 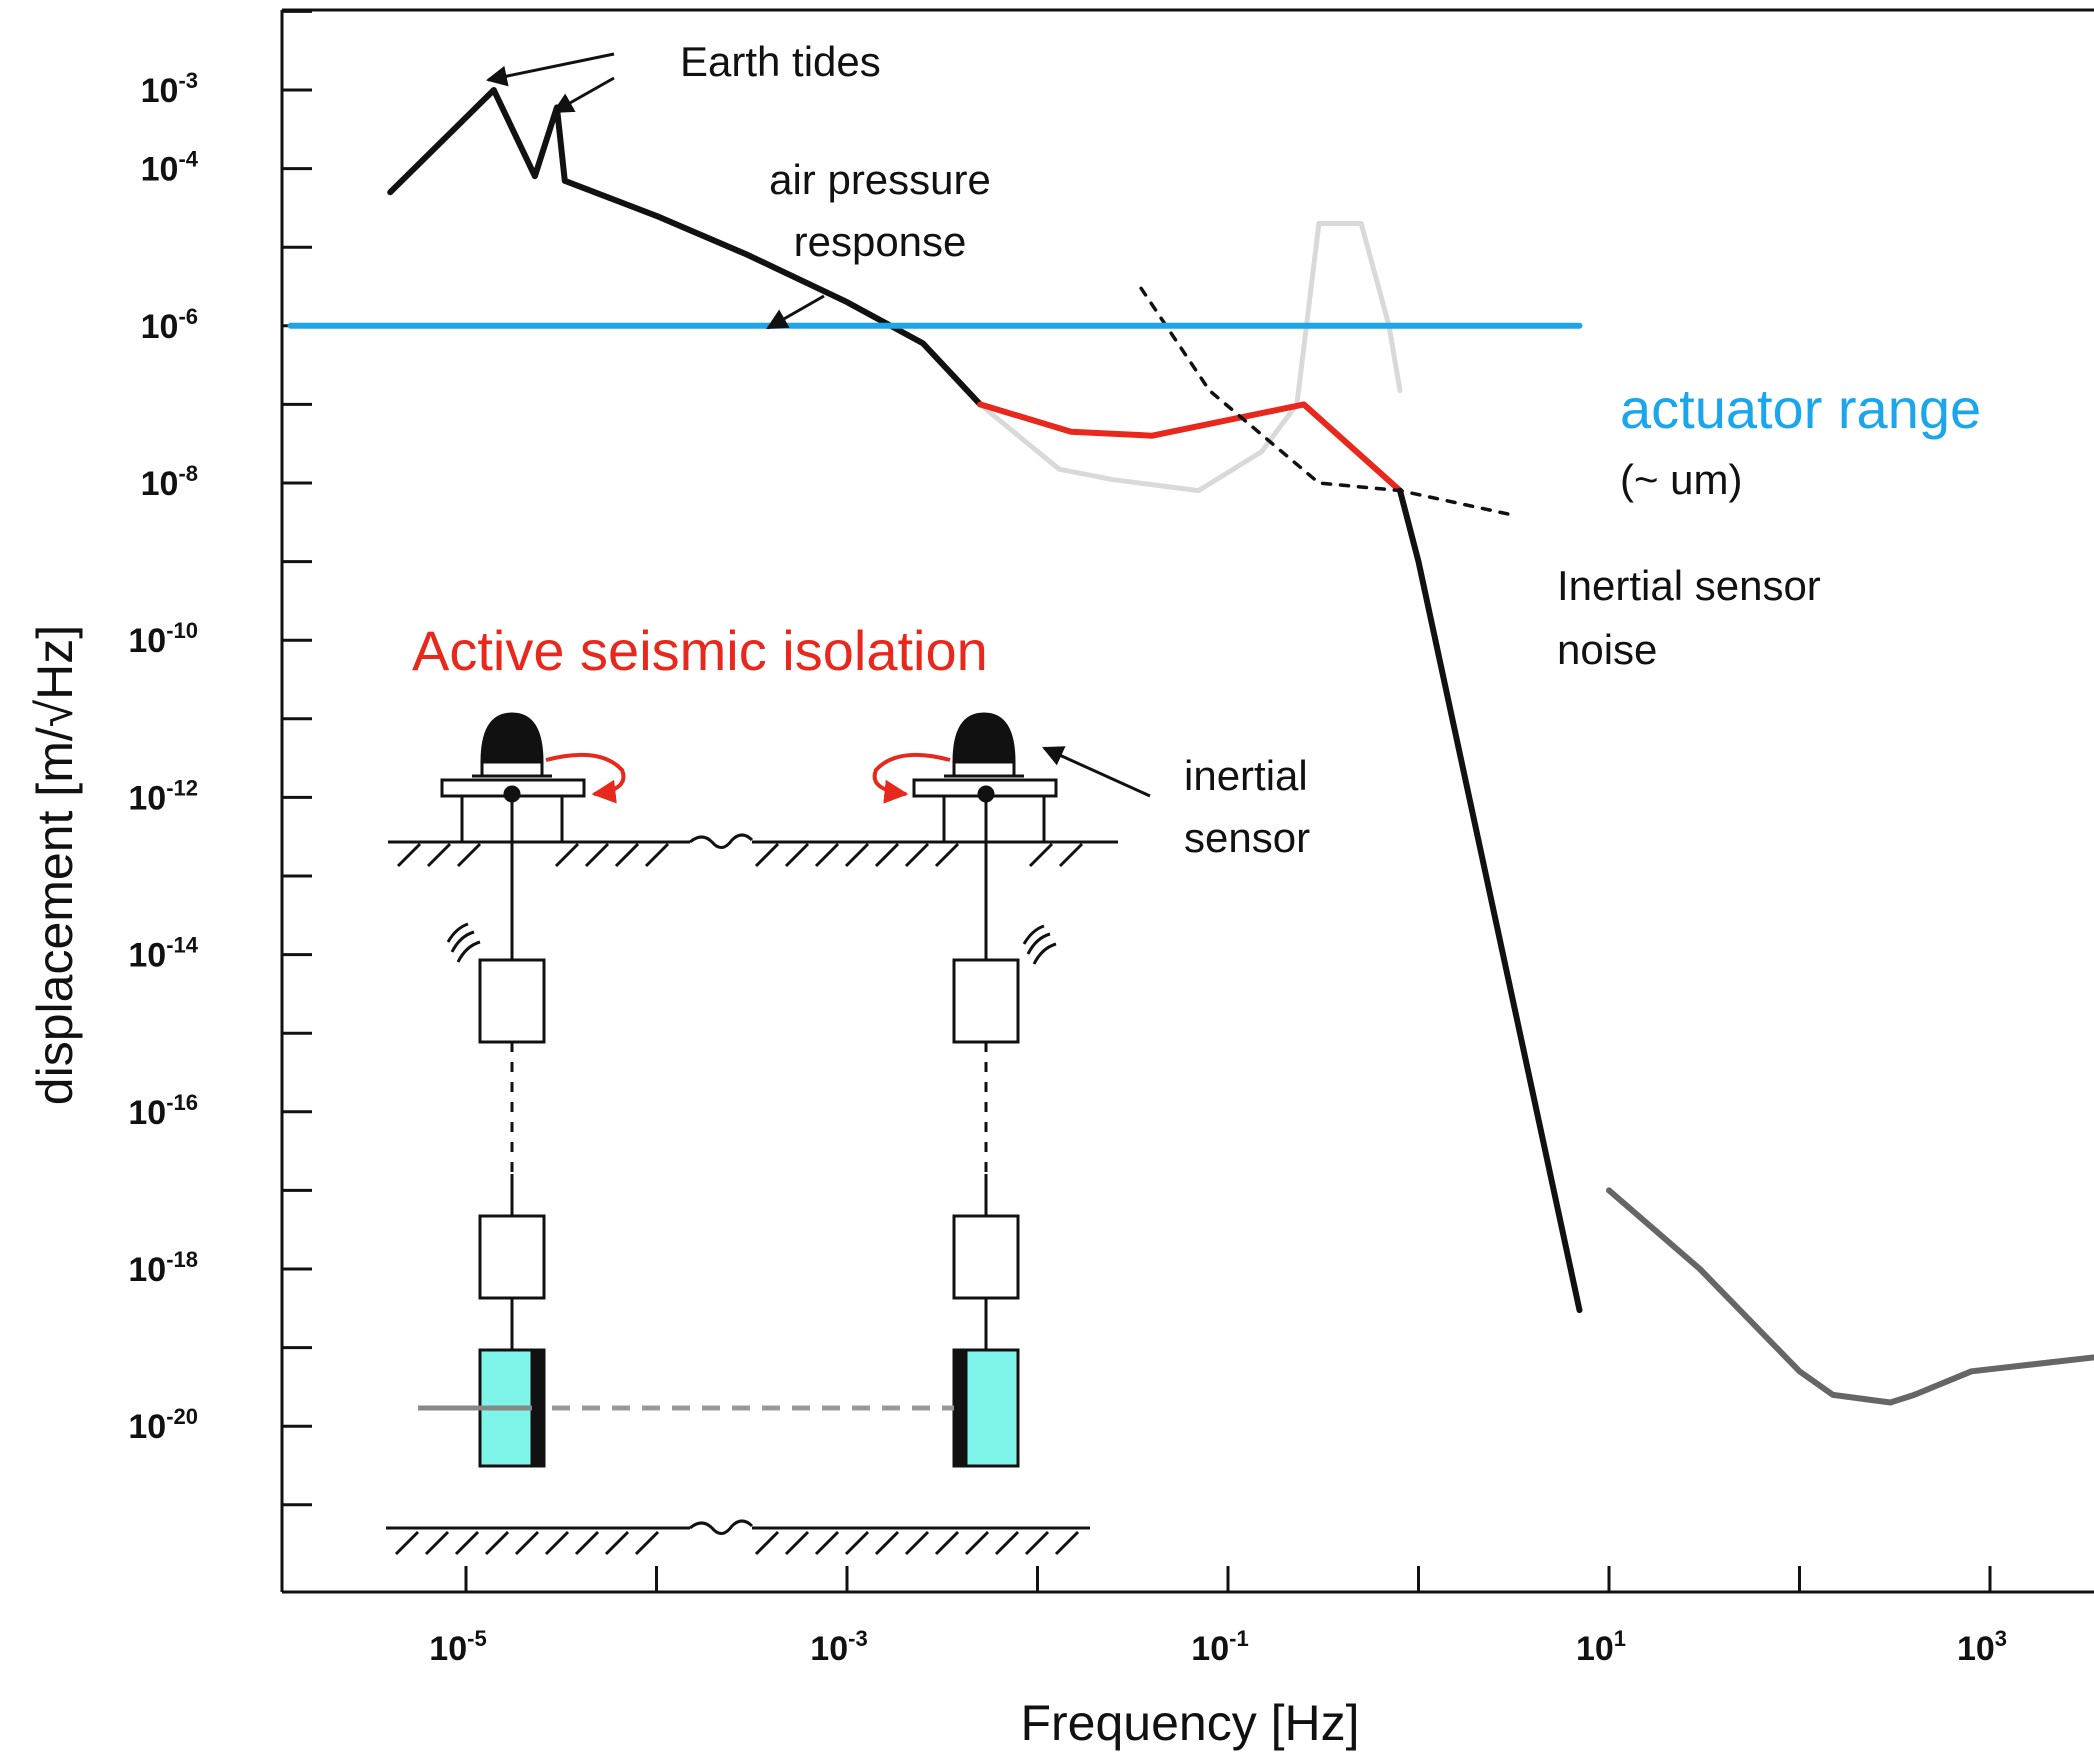 What do you see at coordinates (169, 482) in the screenshot?
I see `y-tick-label: 10⁻⁸` at bounding box center [169, 482].